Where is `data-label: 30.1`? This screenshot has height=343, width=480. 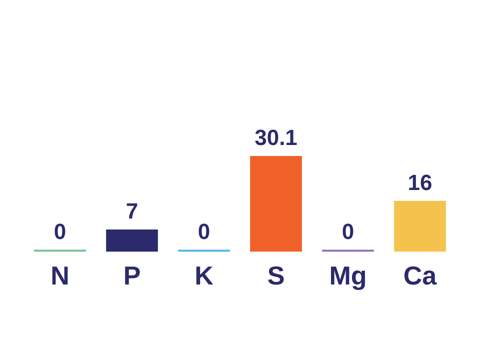 data-label: 30.1 is located at coordinates (276, 137).